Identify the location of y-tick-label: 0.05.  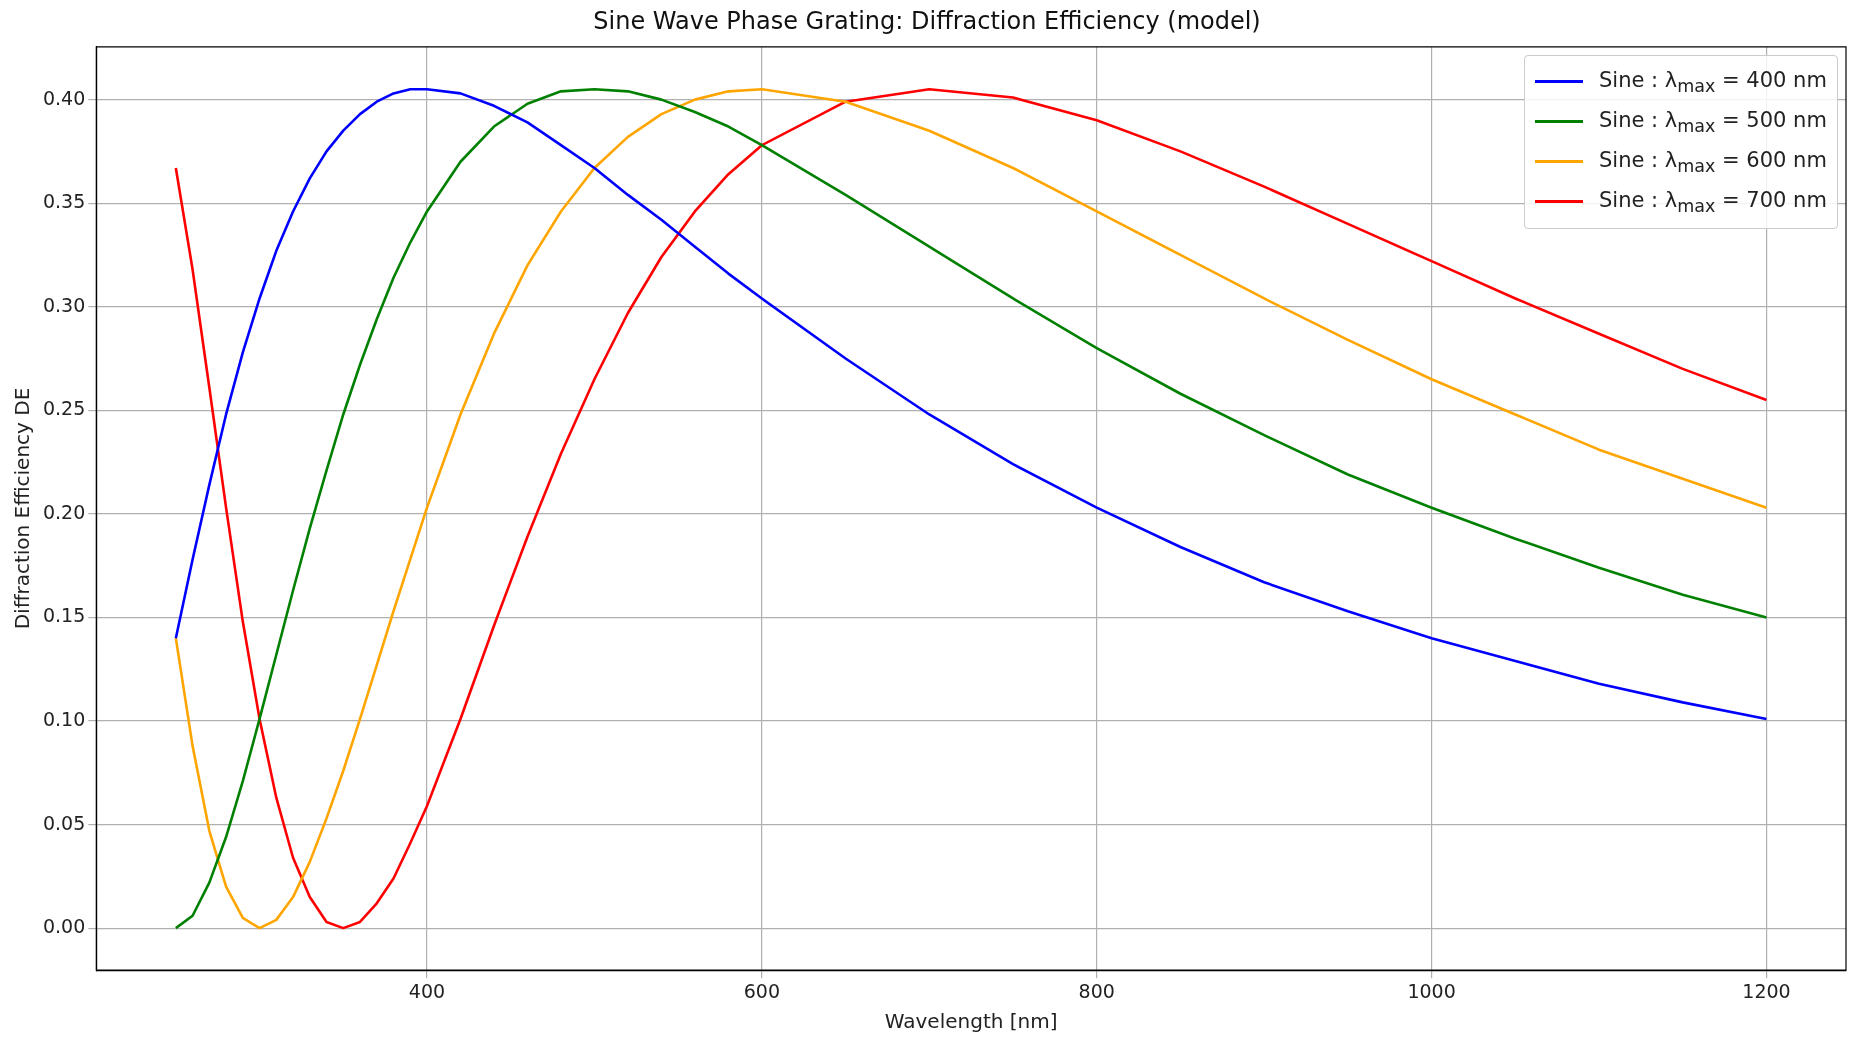
(64, 822).